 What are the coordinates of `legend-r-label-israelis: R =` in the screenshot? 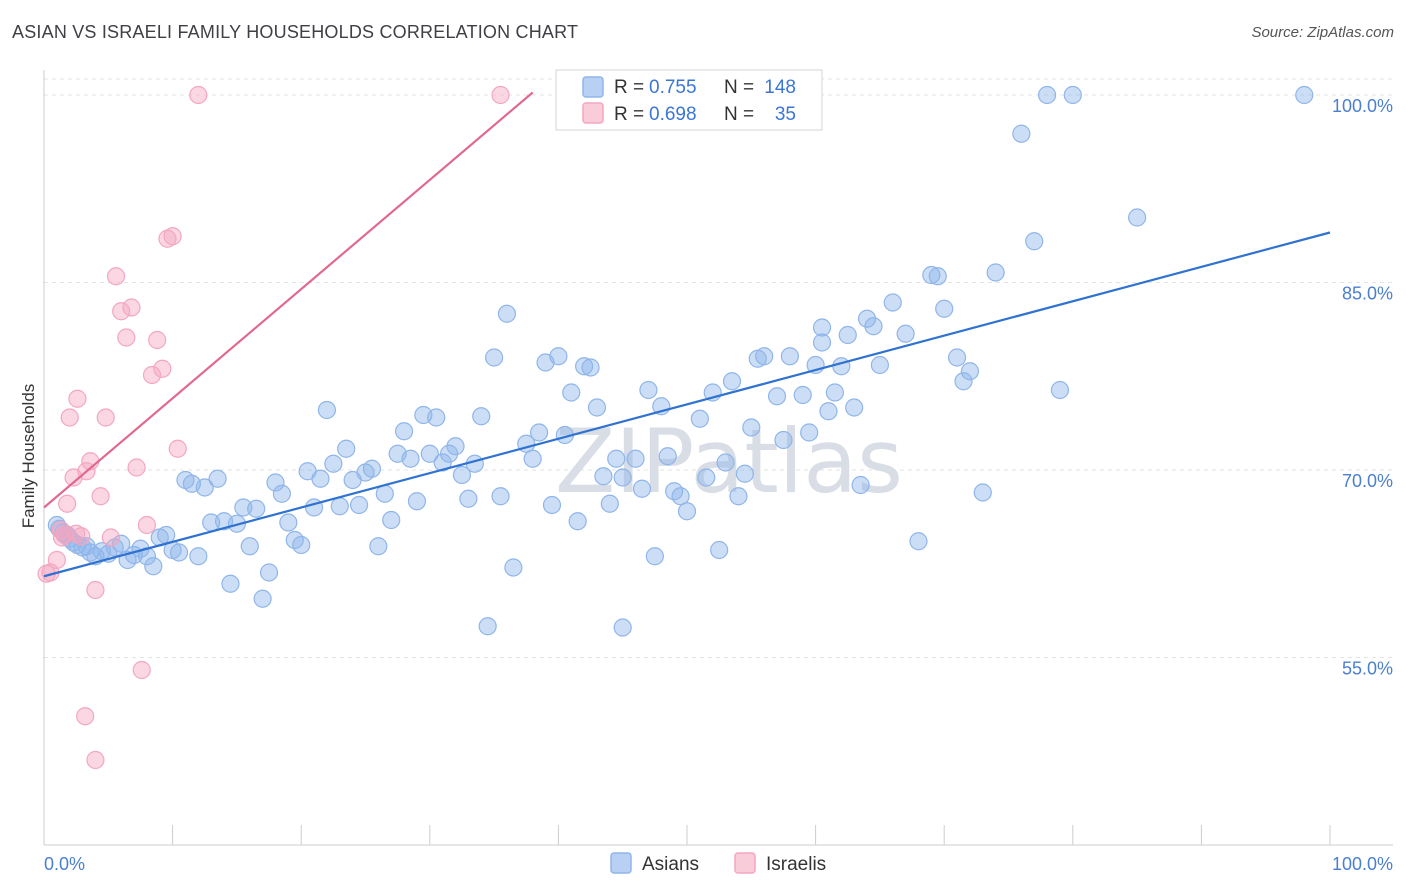 It's located at (629, 114).